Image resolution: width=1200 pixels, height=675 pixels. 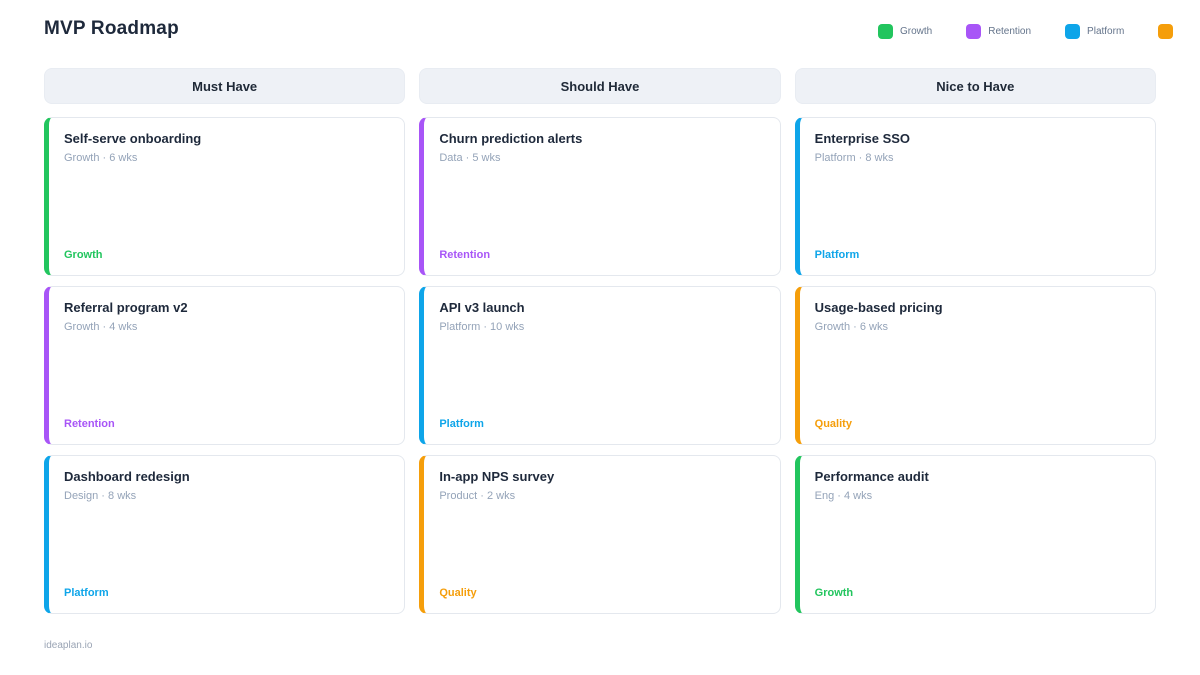 What do you see at coordinates (1010, 31) in the screenshot?
I see `legend-item-label: Retention` at bounding box center [1010, 31].